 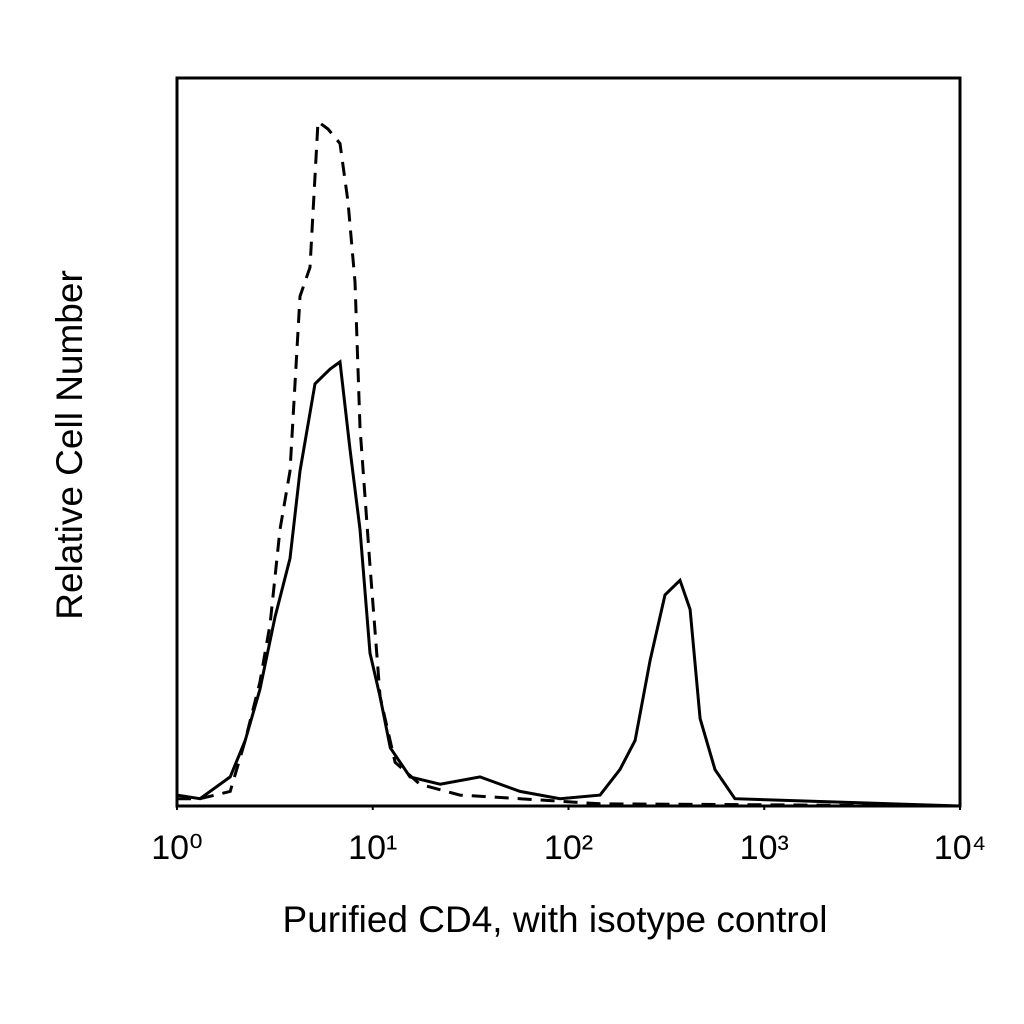 What do you see at coordinates (176, 848) in the screenshot?
I see `x-tick-label: 10⁰` at bounding box center [176, 848].